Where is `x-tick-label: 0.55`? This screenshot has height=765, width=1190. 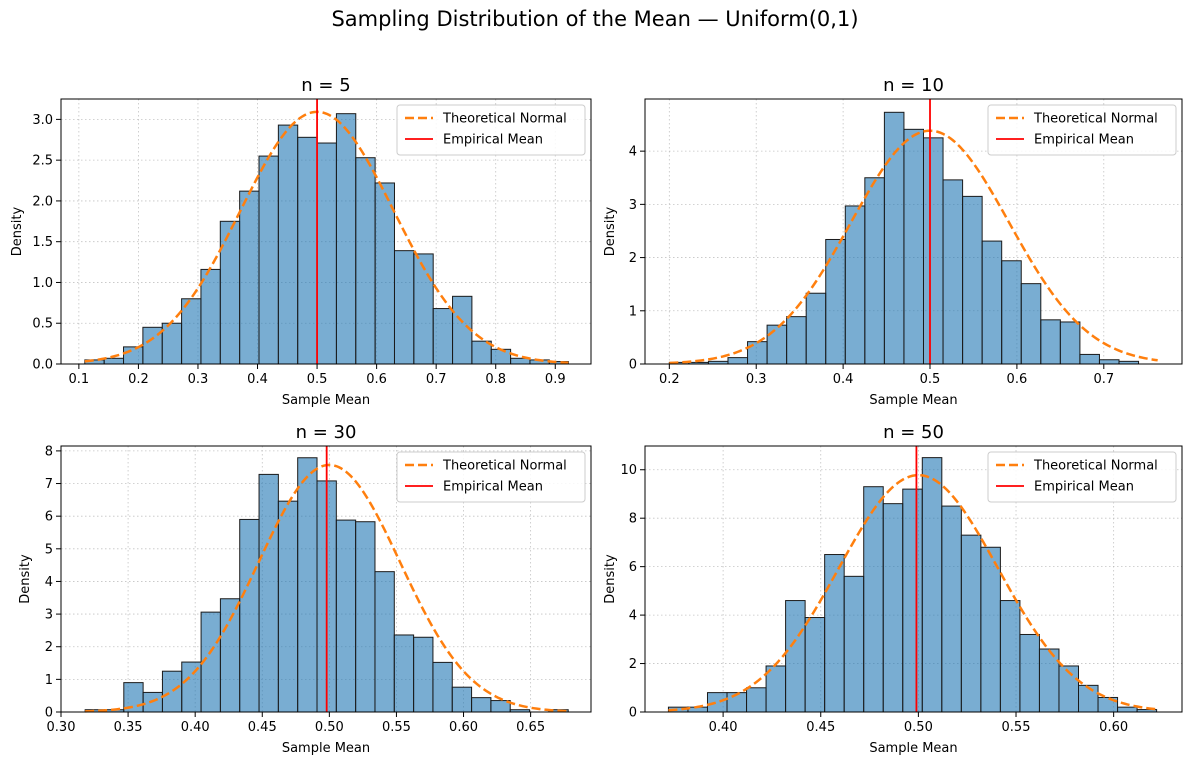
x-tick-label: 0.55 is located at coordinates (1016, 727).